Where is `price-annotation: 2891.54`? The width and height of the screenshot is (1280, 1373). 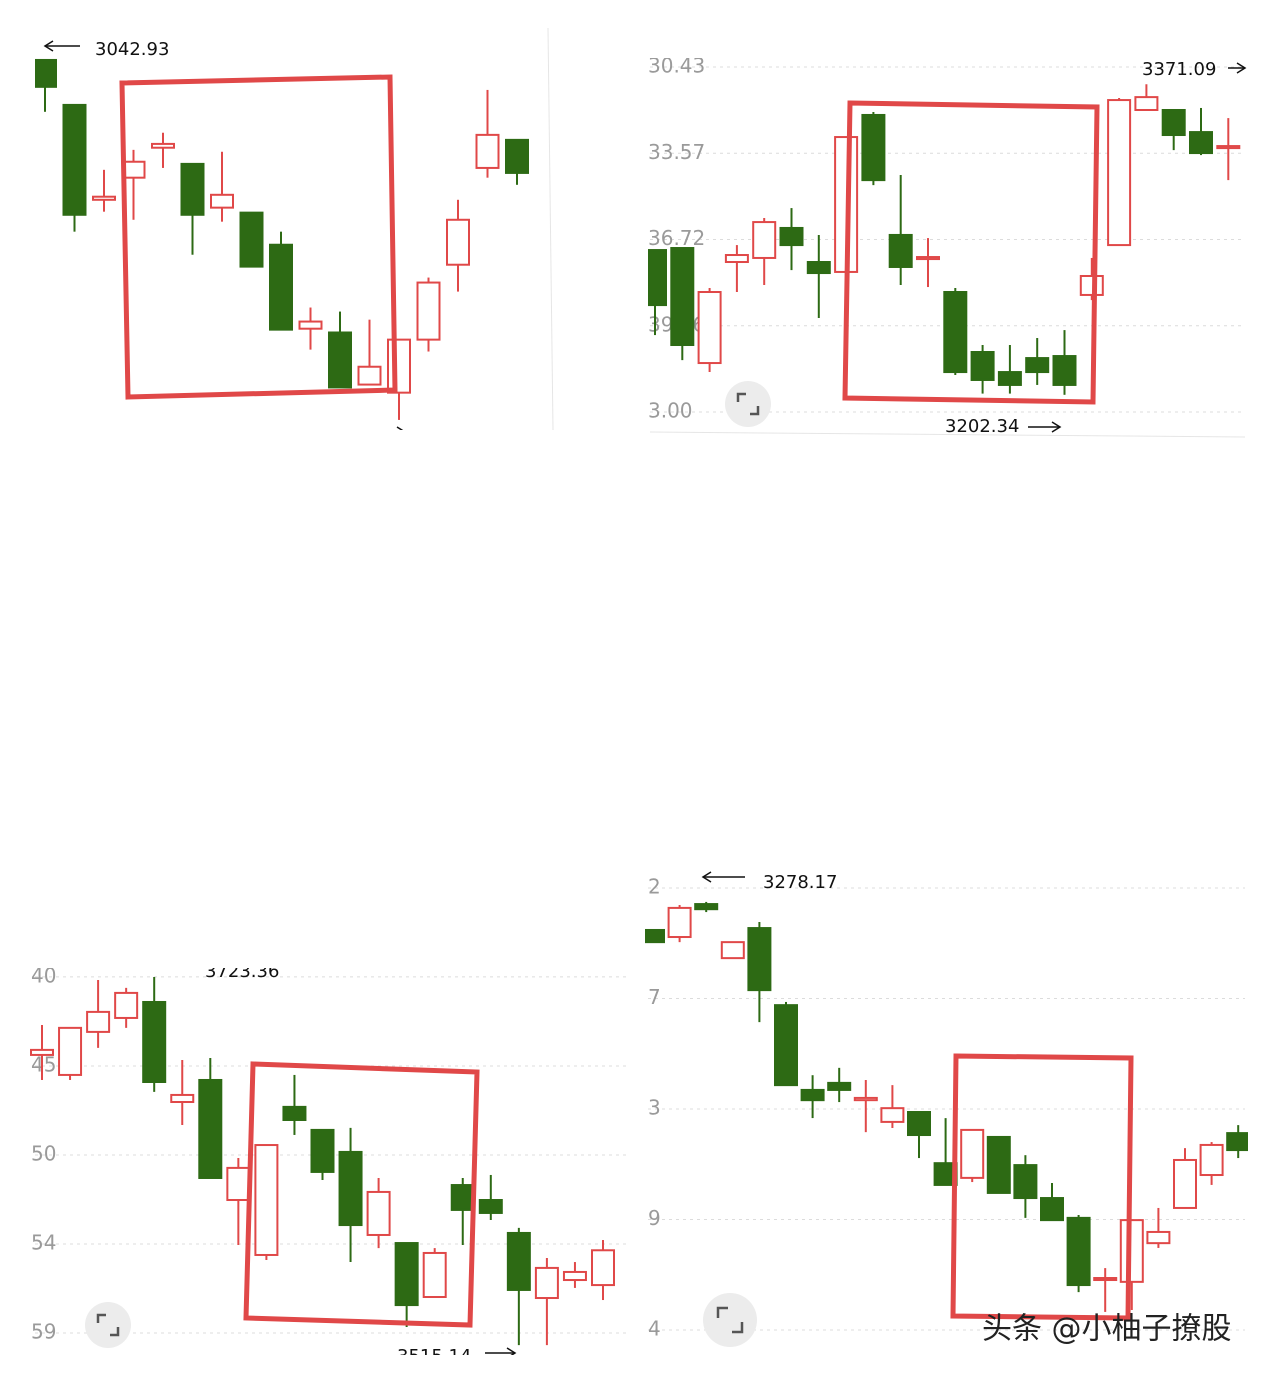
price-annotation: 2891.54 is located at coordinates (319, 437).